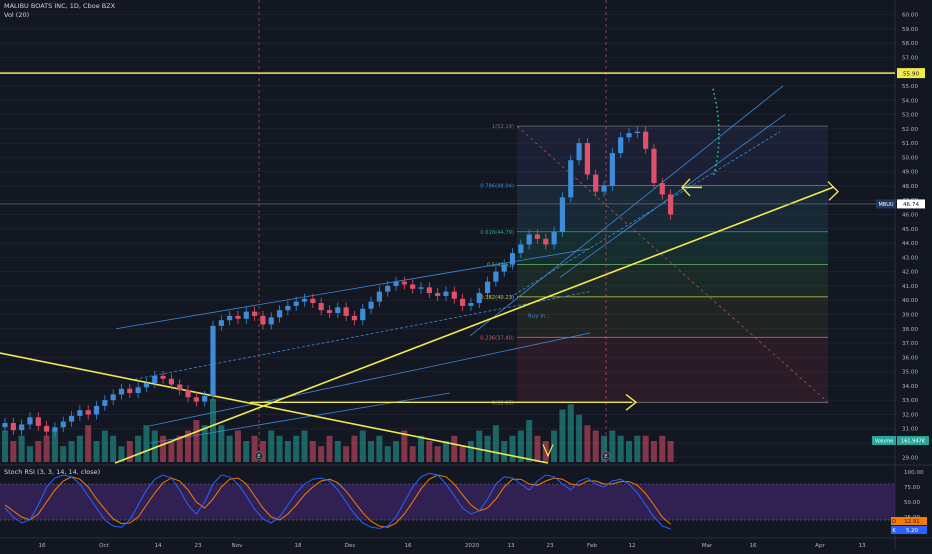  Describe the element at coordinates (52, 472) in the screenshot. I see `stoch-rsi-title: Stoch RSI (3, 3, 14, 14, close)` at that location.